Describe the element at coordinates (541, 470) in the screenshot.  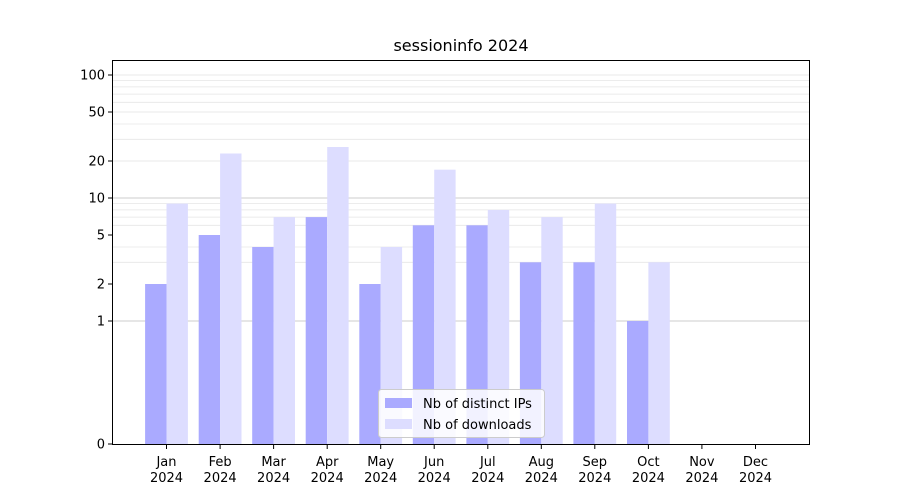
I see `x-tick-label: Aug 2024` at that location.